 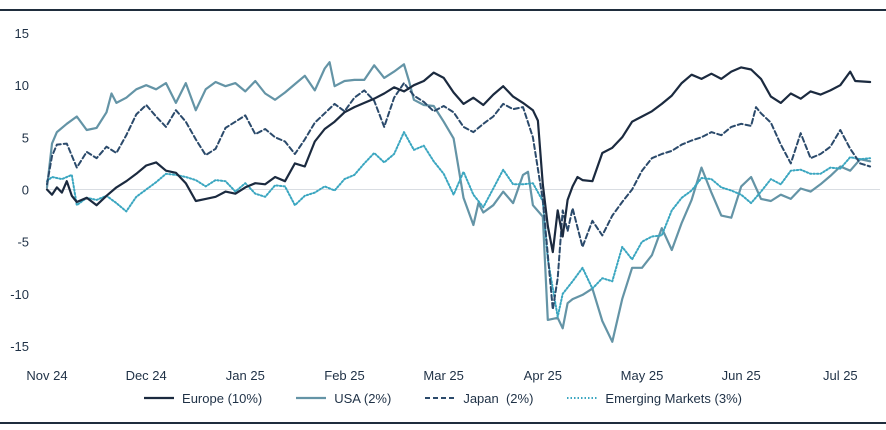 What do you see at coordinates (363, 398) in the screenshot?
I see `legend-label-usa: USA (2%)` at bounding box center [363, 398].